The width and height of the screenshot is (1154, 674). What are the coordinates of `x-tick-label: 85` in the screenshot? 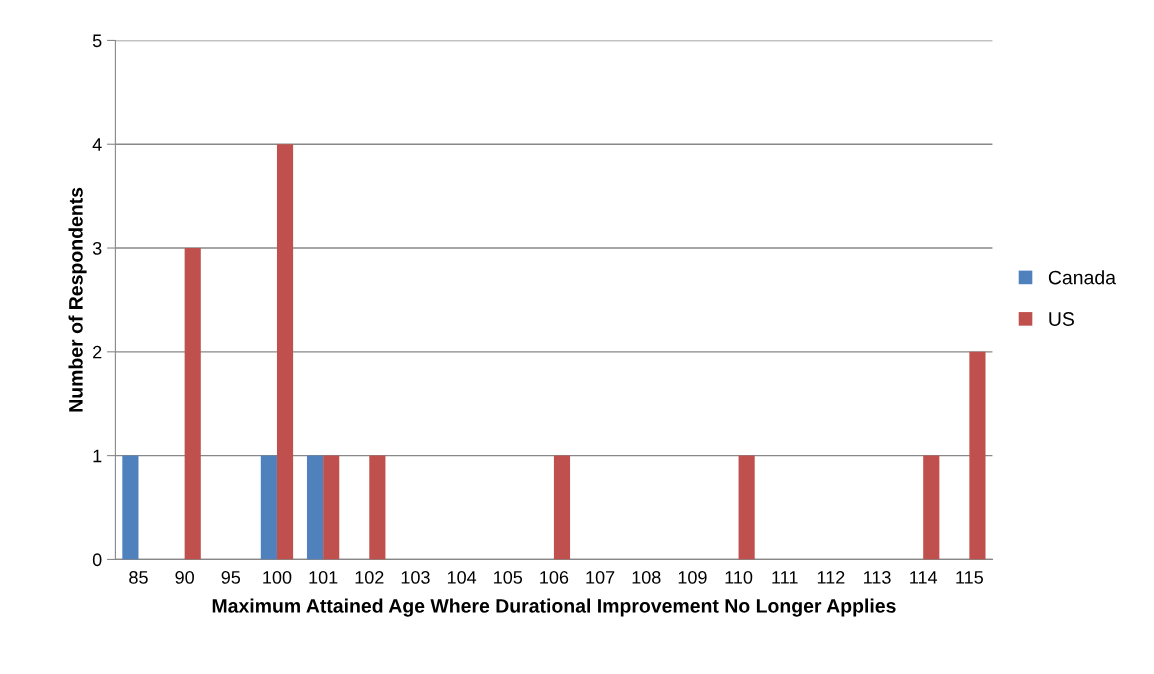 It's located at (138, 577).